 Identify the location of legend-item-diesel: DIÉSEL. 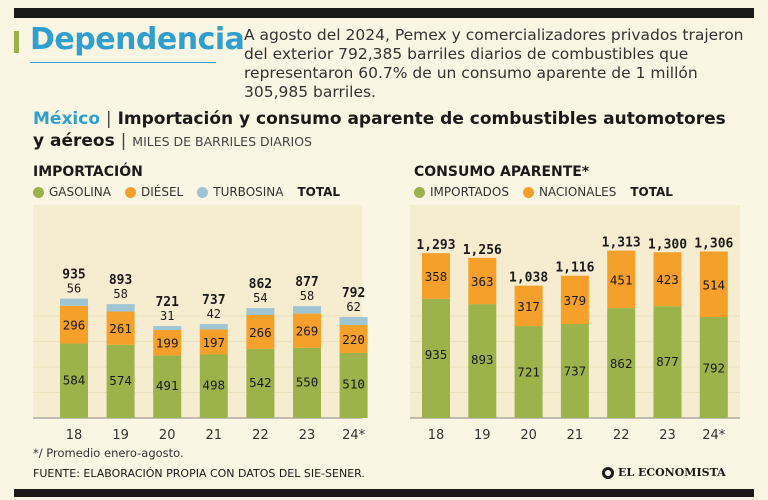
(154, 192).